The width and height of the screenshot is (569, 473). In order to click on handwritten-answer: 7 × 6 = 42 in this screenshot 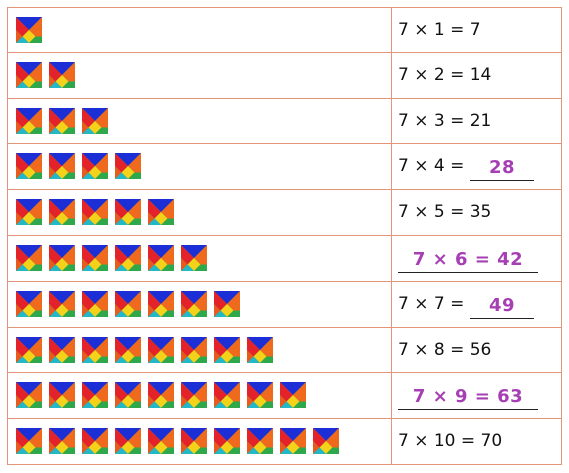, I will do `click(468, 259)`.